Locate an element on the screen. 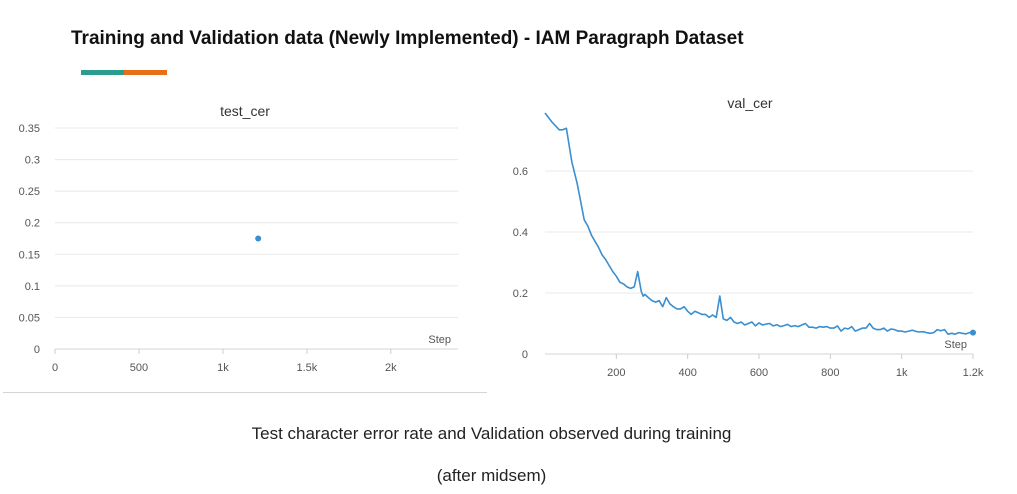 Image resolution: width=1017 pixels, height=494 pixels. val-cer-xtick-label: 600 is located at coordinates (759, 373).